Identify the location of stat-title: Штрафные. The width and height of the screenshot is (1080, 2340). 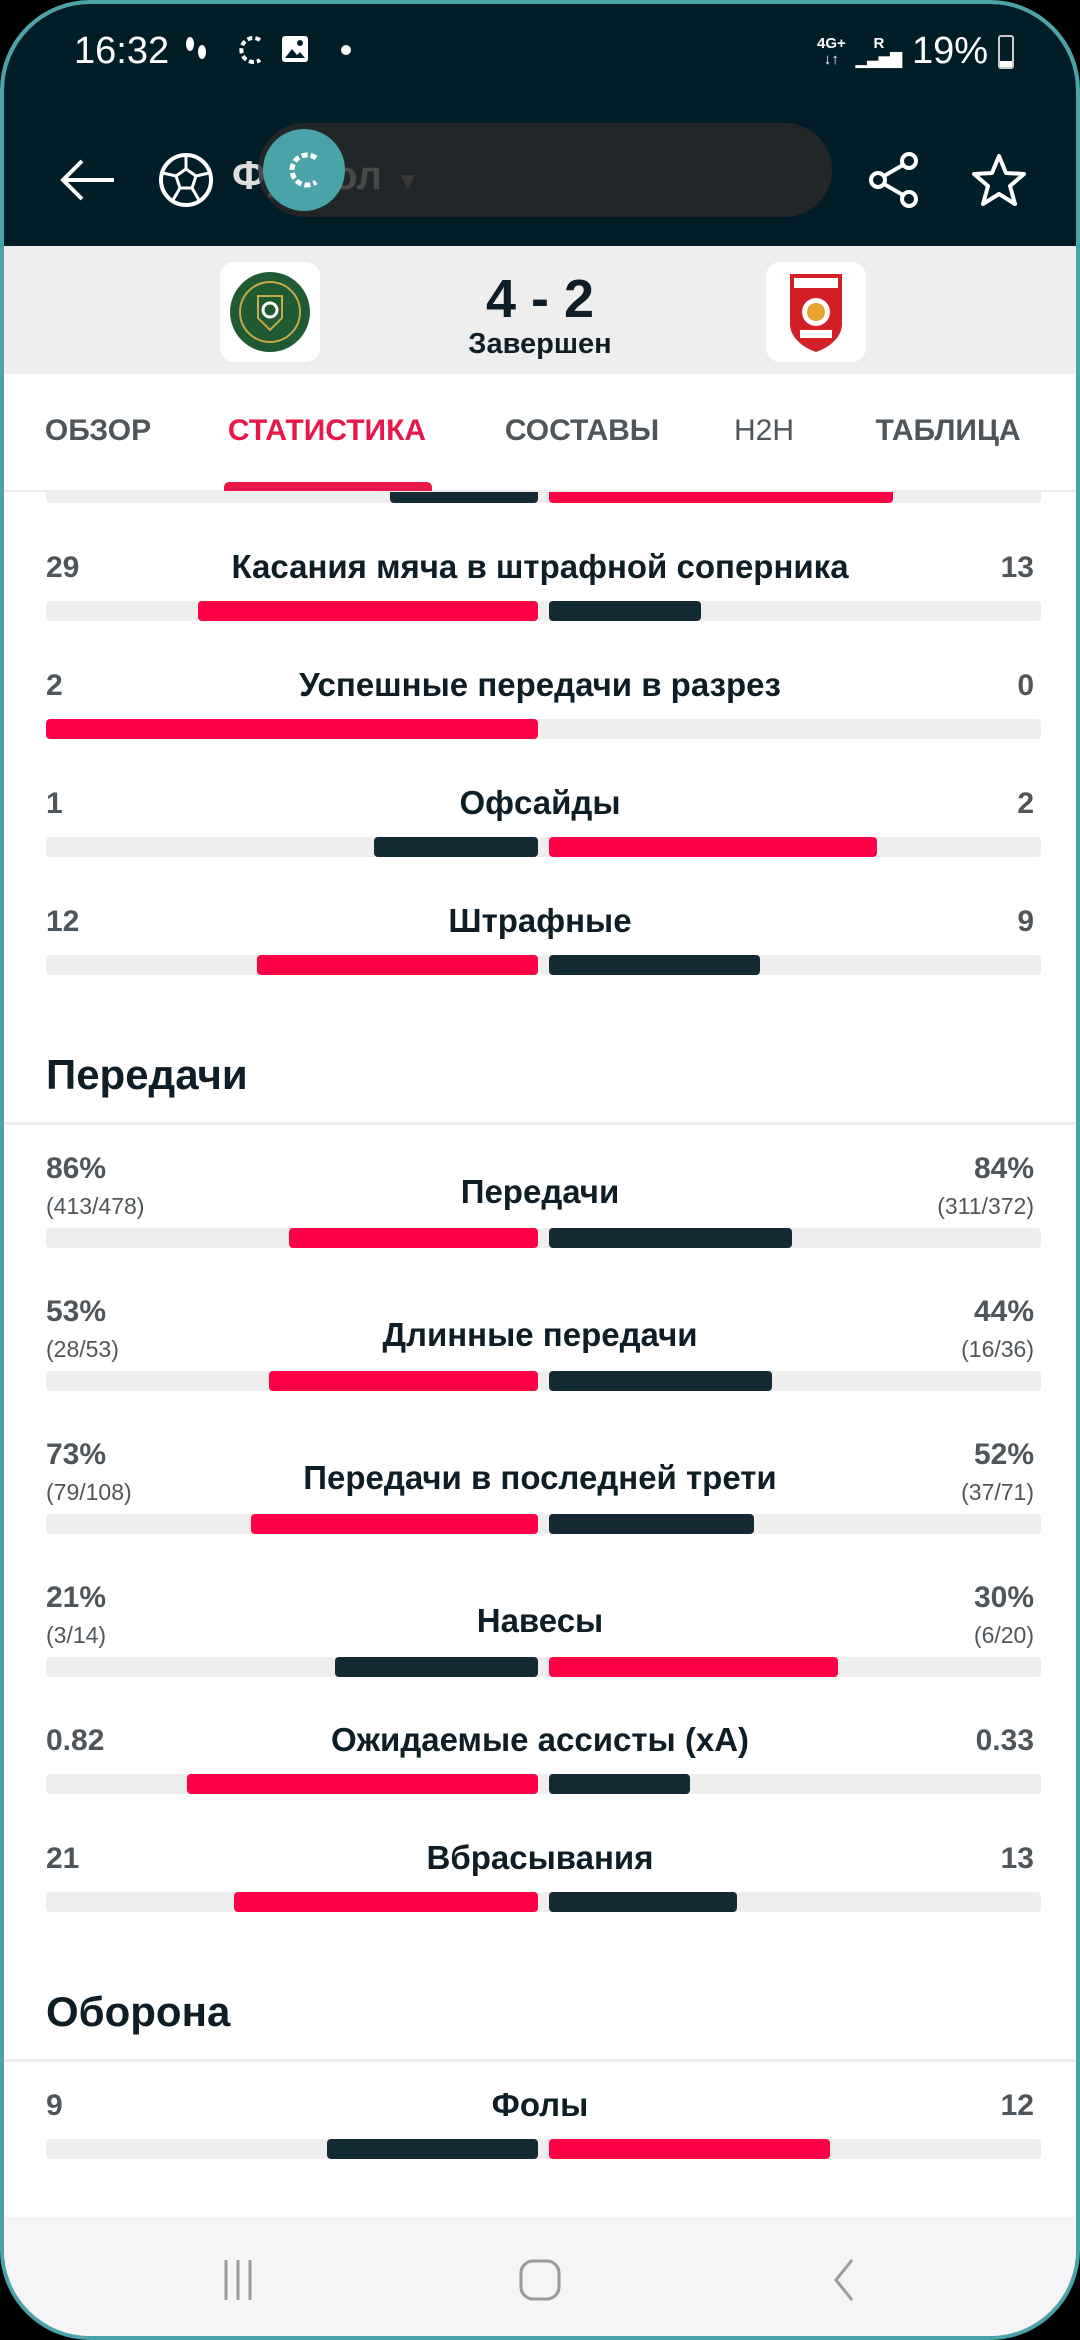
(540, 920).